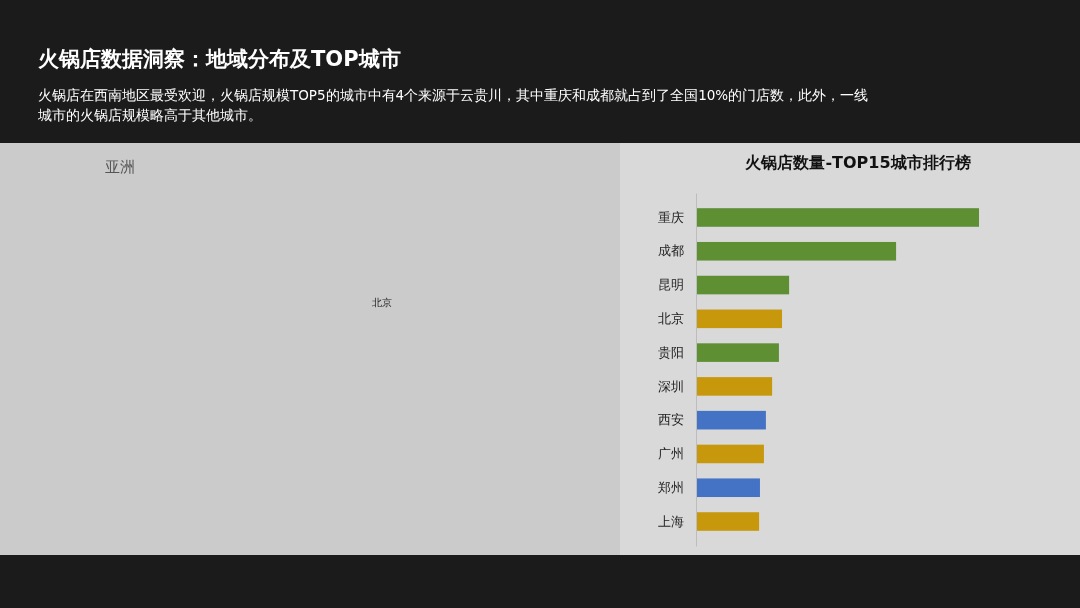 The width and height of the screenshot is (1080, 608). I want to click on y-tick-label: 上海, so click(671, 521).